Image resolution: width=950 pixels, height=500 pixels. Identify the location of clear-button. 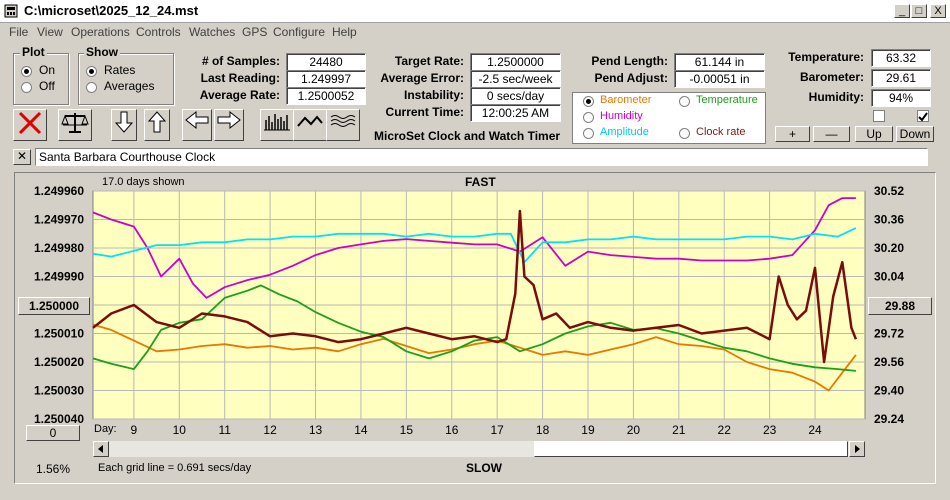
(30, 125).